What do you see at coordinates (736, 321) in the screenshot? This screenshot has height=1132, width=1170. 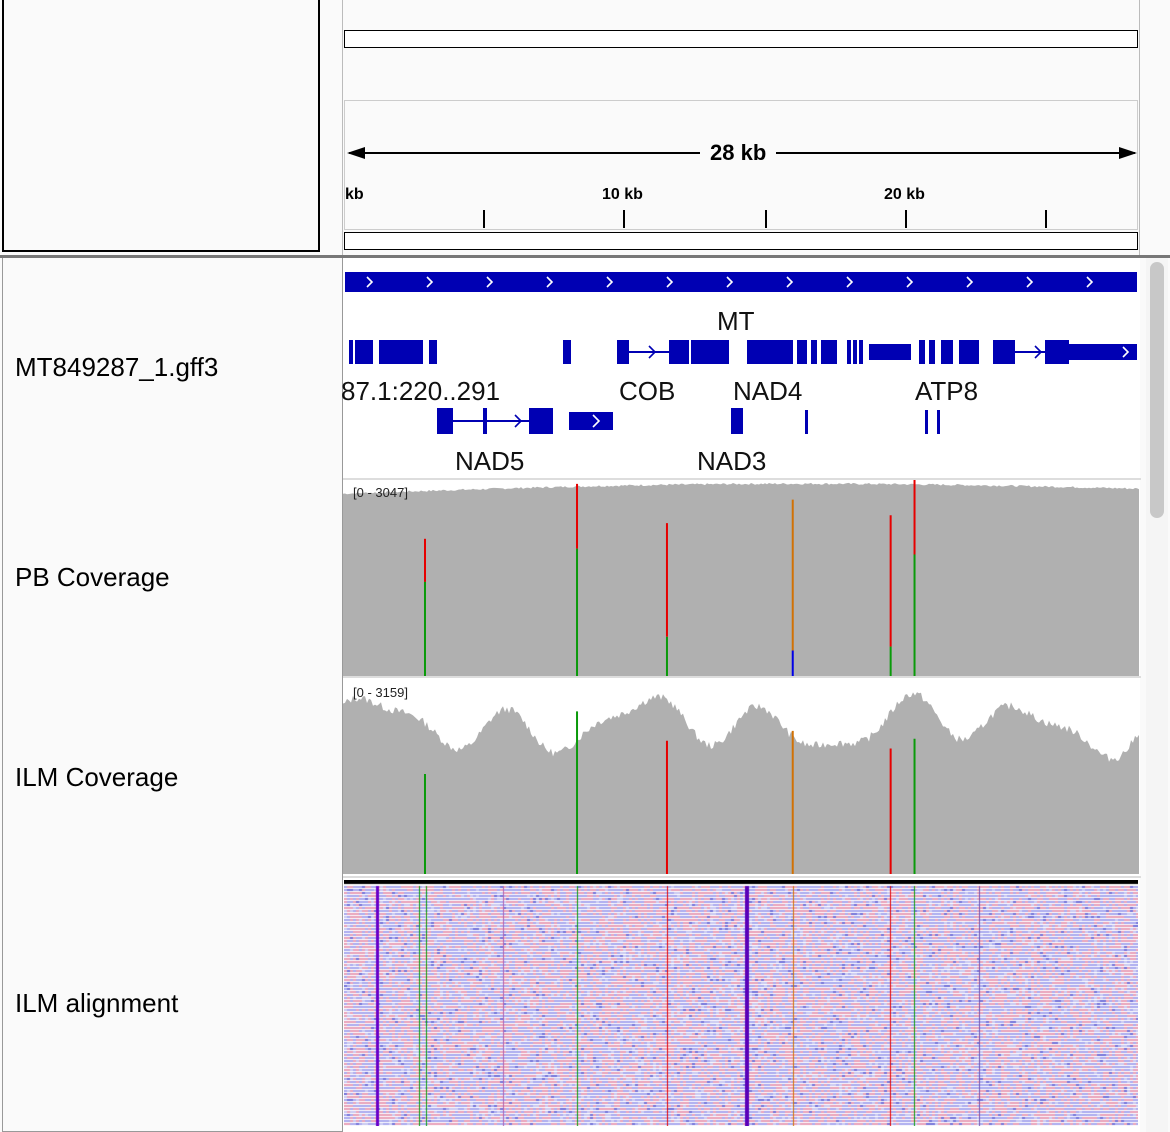 I see `gene-label-mt: MT` at bounding box center [736, 321].